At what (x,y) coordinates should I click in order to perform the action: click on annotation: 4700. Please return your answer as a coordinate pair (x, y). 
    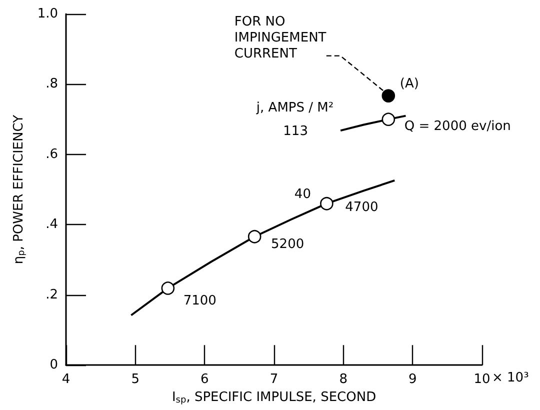
    Looking at the image, I should click on (361, 208).